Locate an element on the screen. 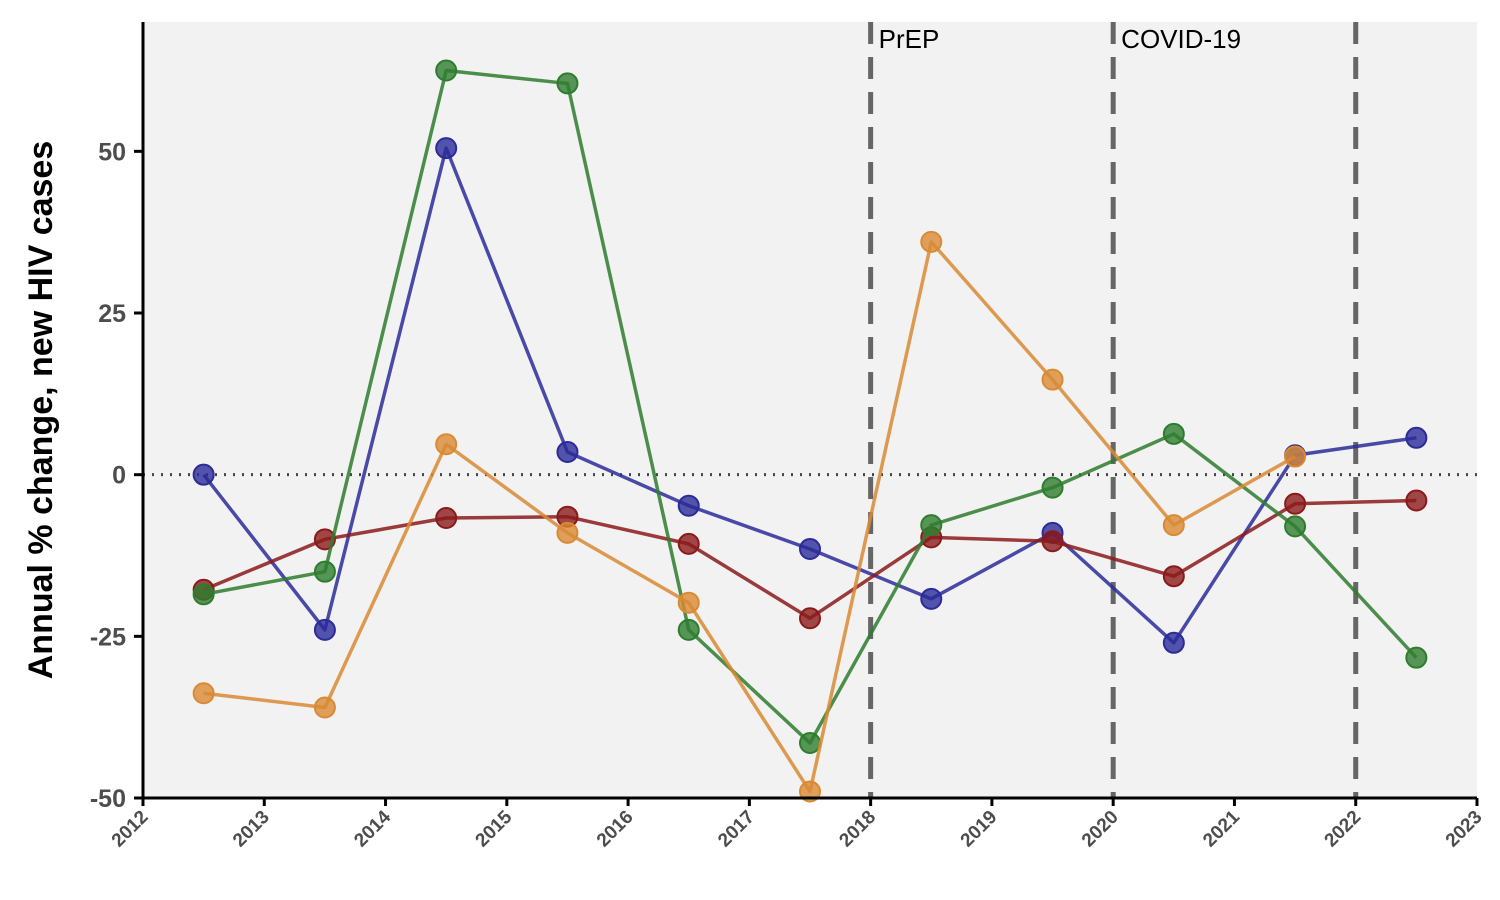 Image resolution: width=1500 pixels, height=900 pixels. x-tick-label-9: 2021 is located at coordinates (1221, 828).